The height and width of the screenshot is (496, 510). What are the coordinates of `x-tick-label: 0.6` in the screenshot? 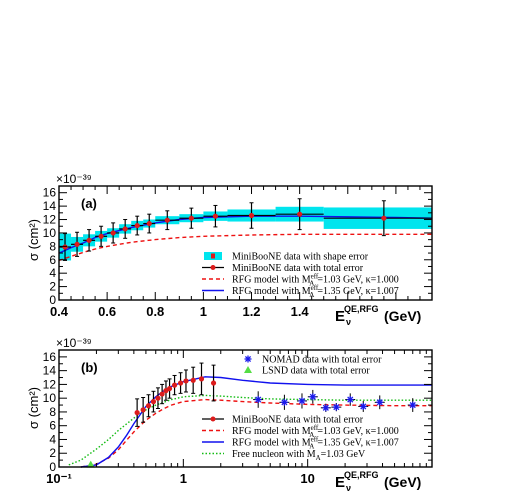 It's located at (107, 311).